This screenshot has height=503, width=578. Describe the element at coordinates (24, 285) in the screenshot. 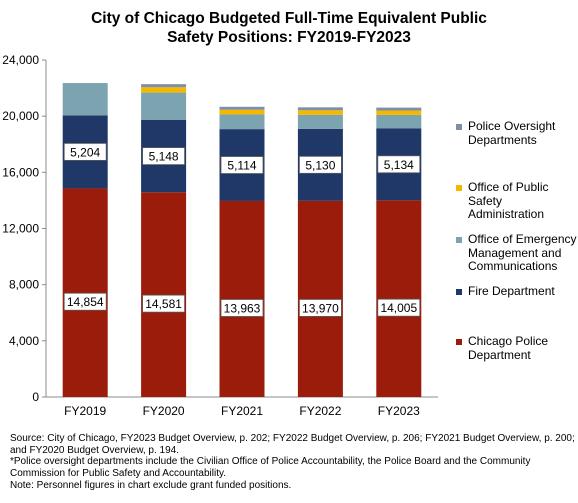

I see `y-tick-label: 8,000` at that location.